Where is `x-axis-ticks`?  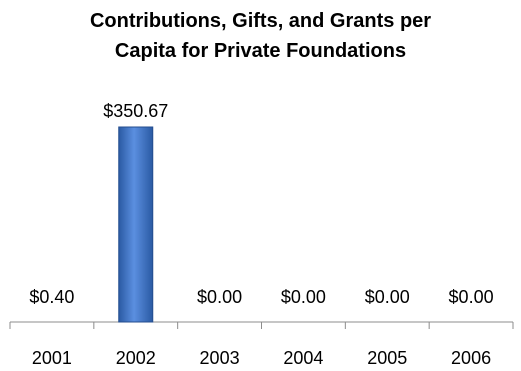 x-axis-ticks is located at coordinates (261, 325).